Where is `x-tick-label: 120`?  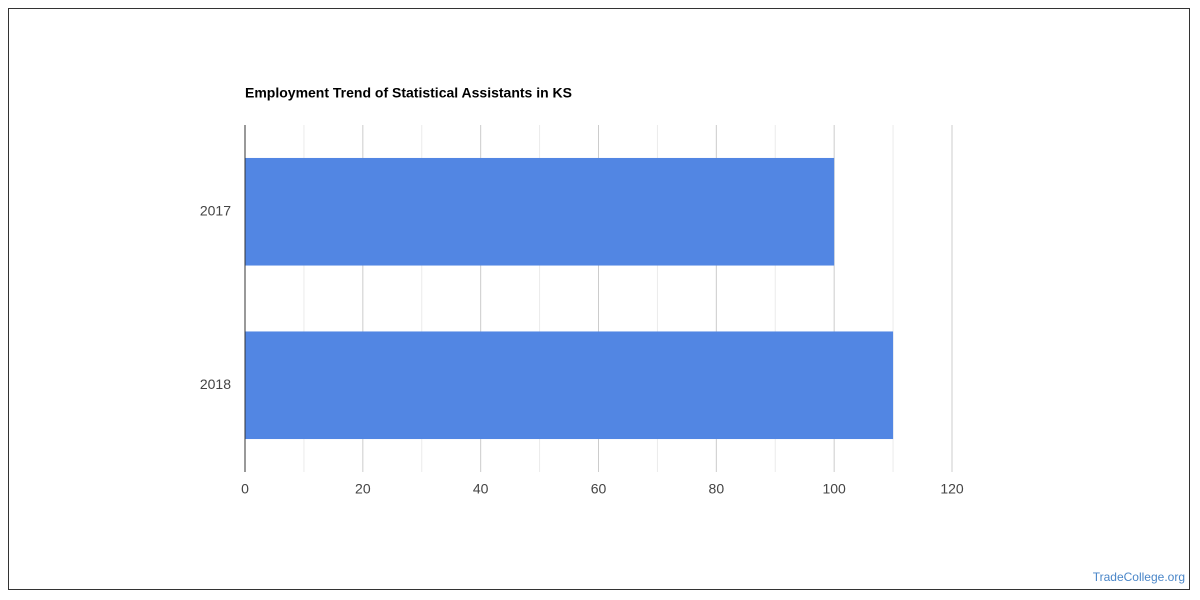
x-tick-label: 120 is located at coordinates (952, 489).